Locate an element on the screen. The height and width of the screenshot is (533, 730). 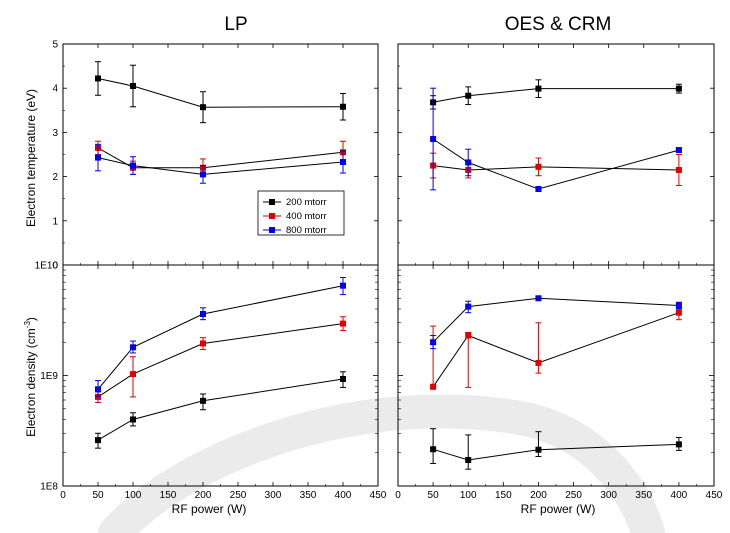
y-axis-label-density-close: ) is located at coordinates (31, 319).